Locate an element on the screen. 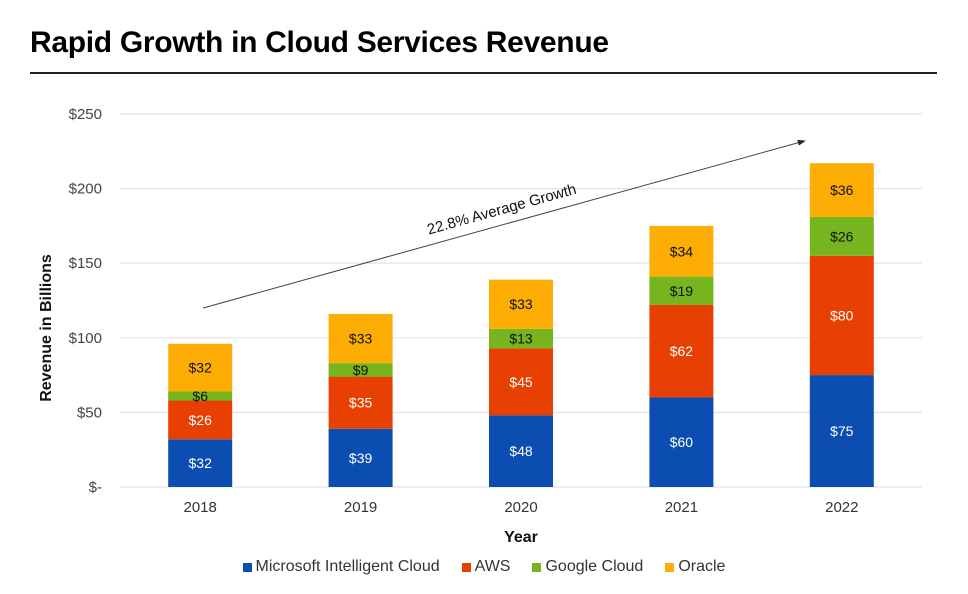 This screenshot has height=594, width=968. legend-item: Microsoft Intelligent Cloud is located at coordinates (341, 567).